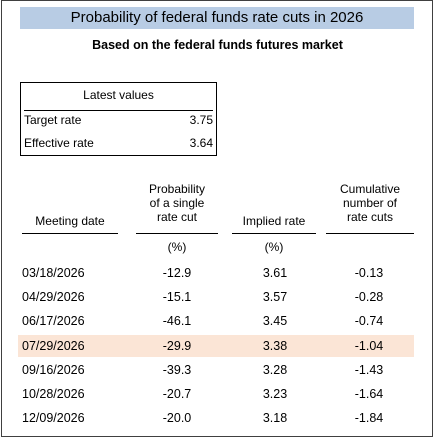  I want to click on cumulative-cuts-cell: -1.43, so click(369, 369).